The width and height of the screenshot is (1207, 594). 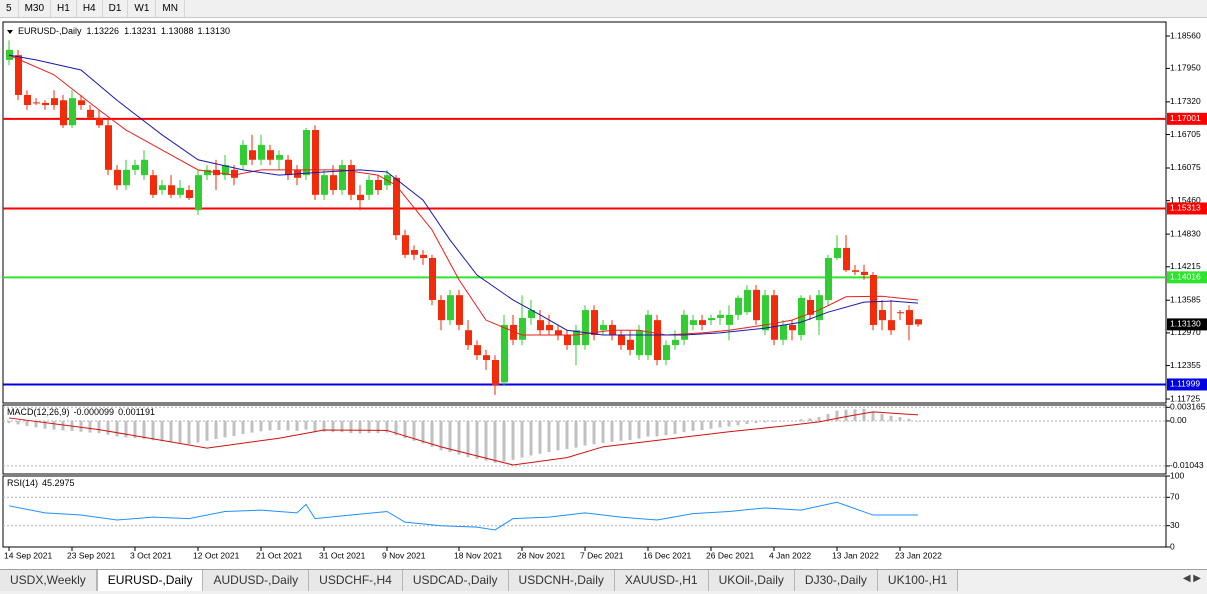 What do you see at coordinates (1185, 299) in the screenshot?
I see `y-tick-label: 1.13585` at bounding box center [1185, 299].